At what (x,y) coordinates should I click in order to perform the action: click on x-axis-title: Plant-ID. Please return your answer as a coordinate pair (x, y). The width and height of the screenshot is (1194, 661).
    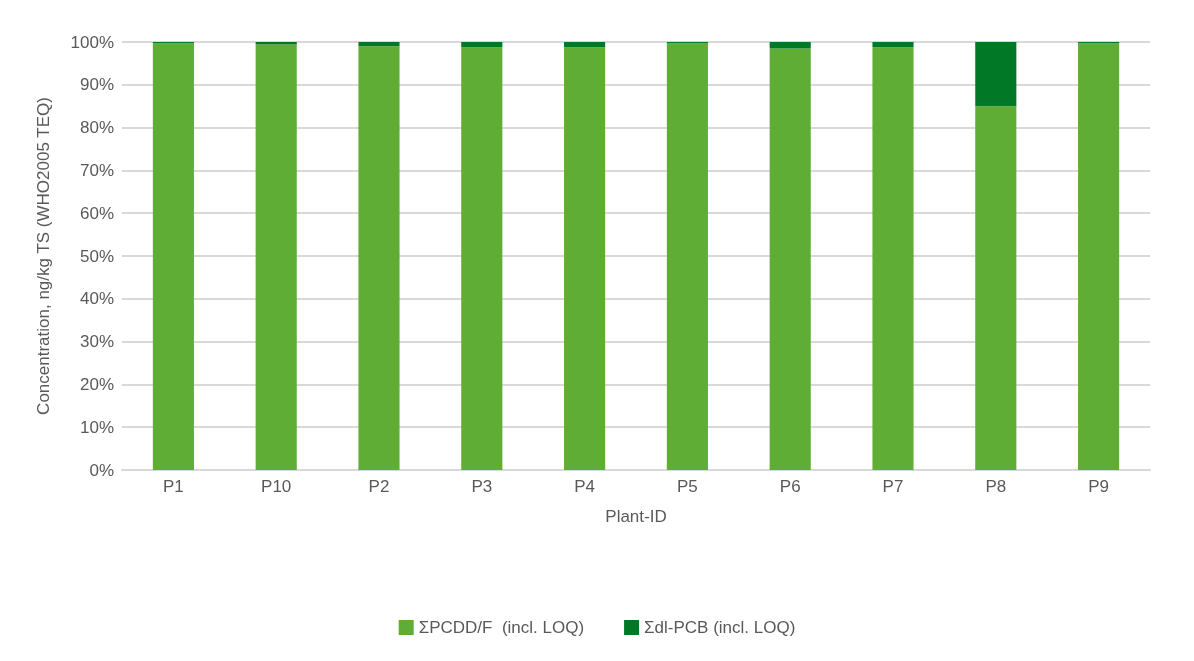
    Looking at the image, I should click on (636, 516).